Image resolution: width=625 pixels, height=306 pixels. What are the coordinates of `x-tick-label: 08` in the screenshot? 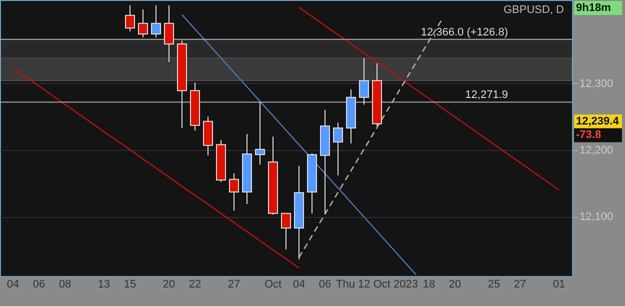 It's located at (65, 284).